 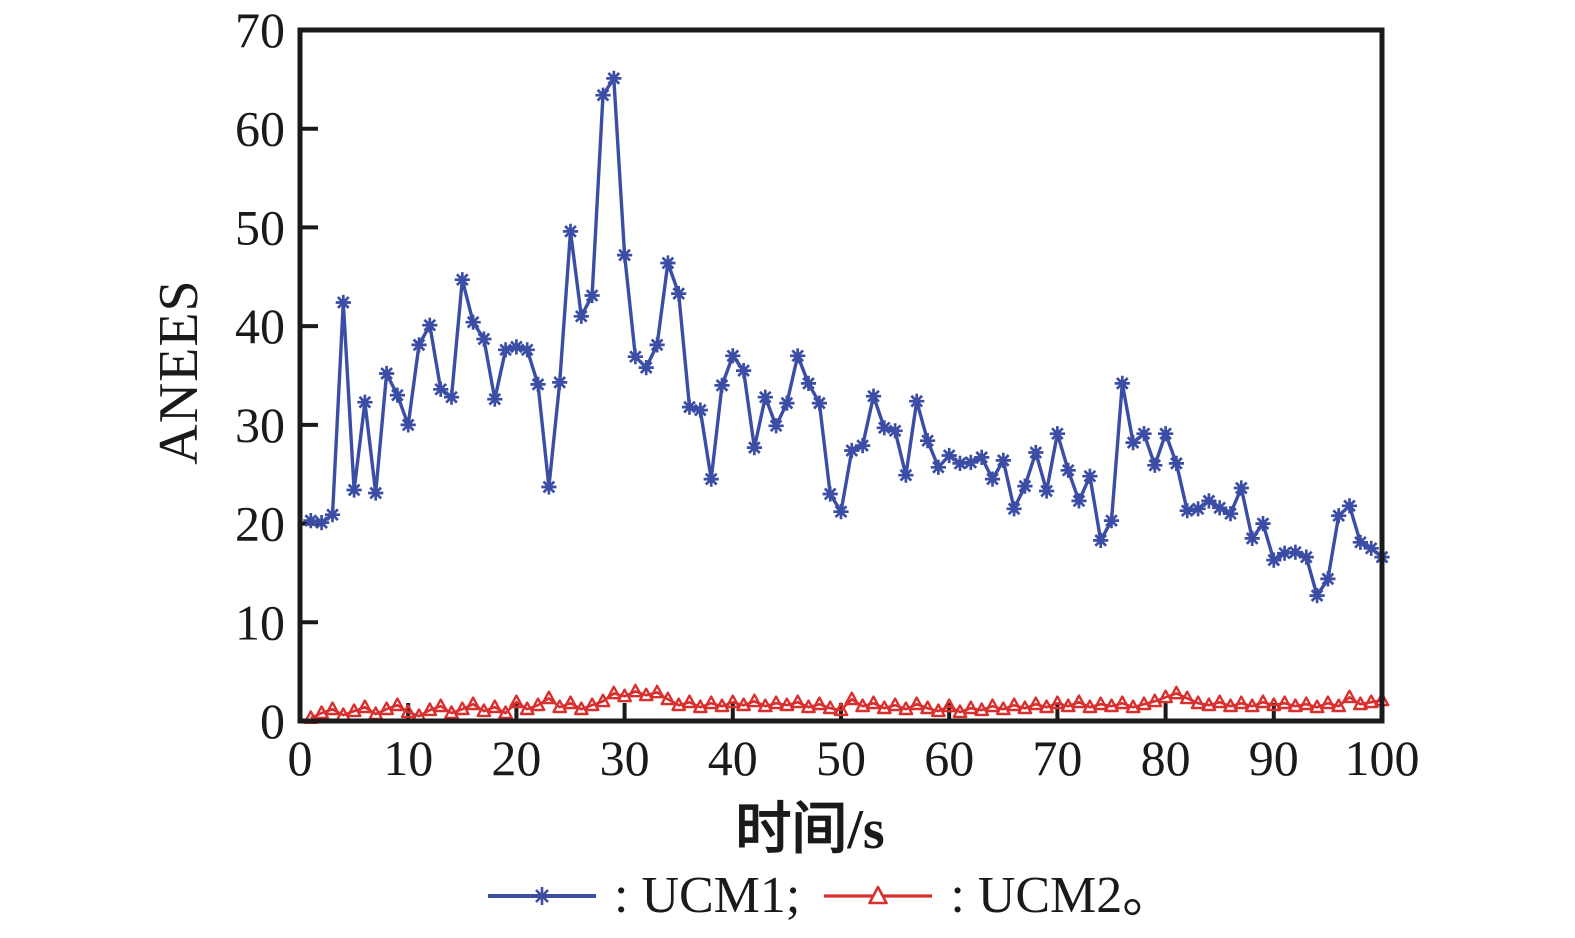 What do you see at coordinates (733, 758) in the screenshot?
I see `x-tick-label: 40` at bounding box center [733, 758].